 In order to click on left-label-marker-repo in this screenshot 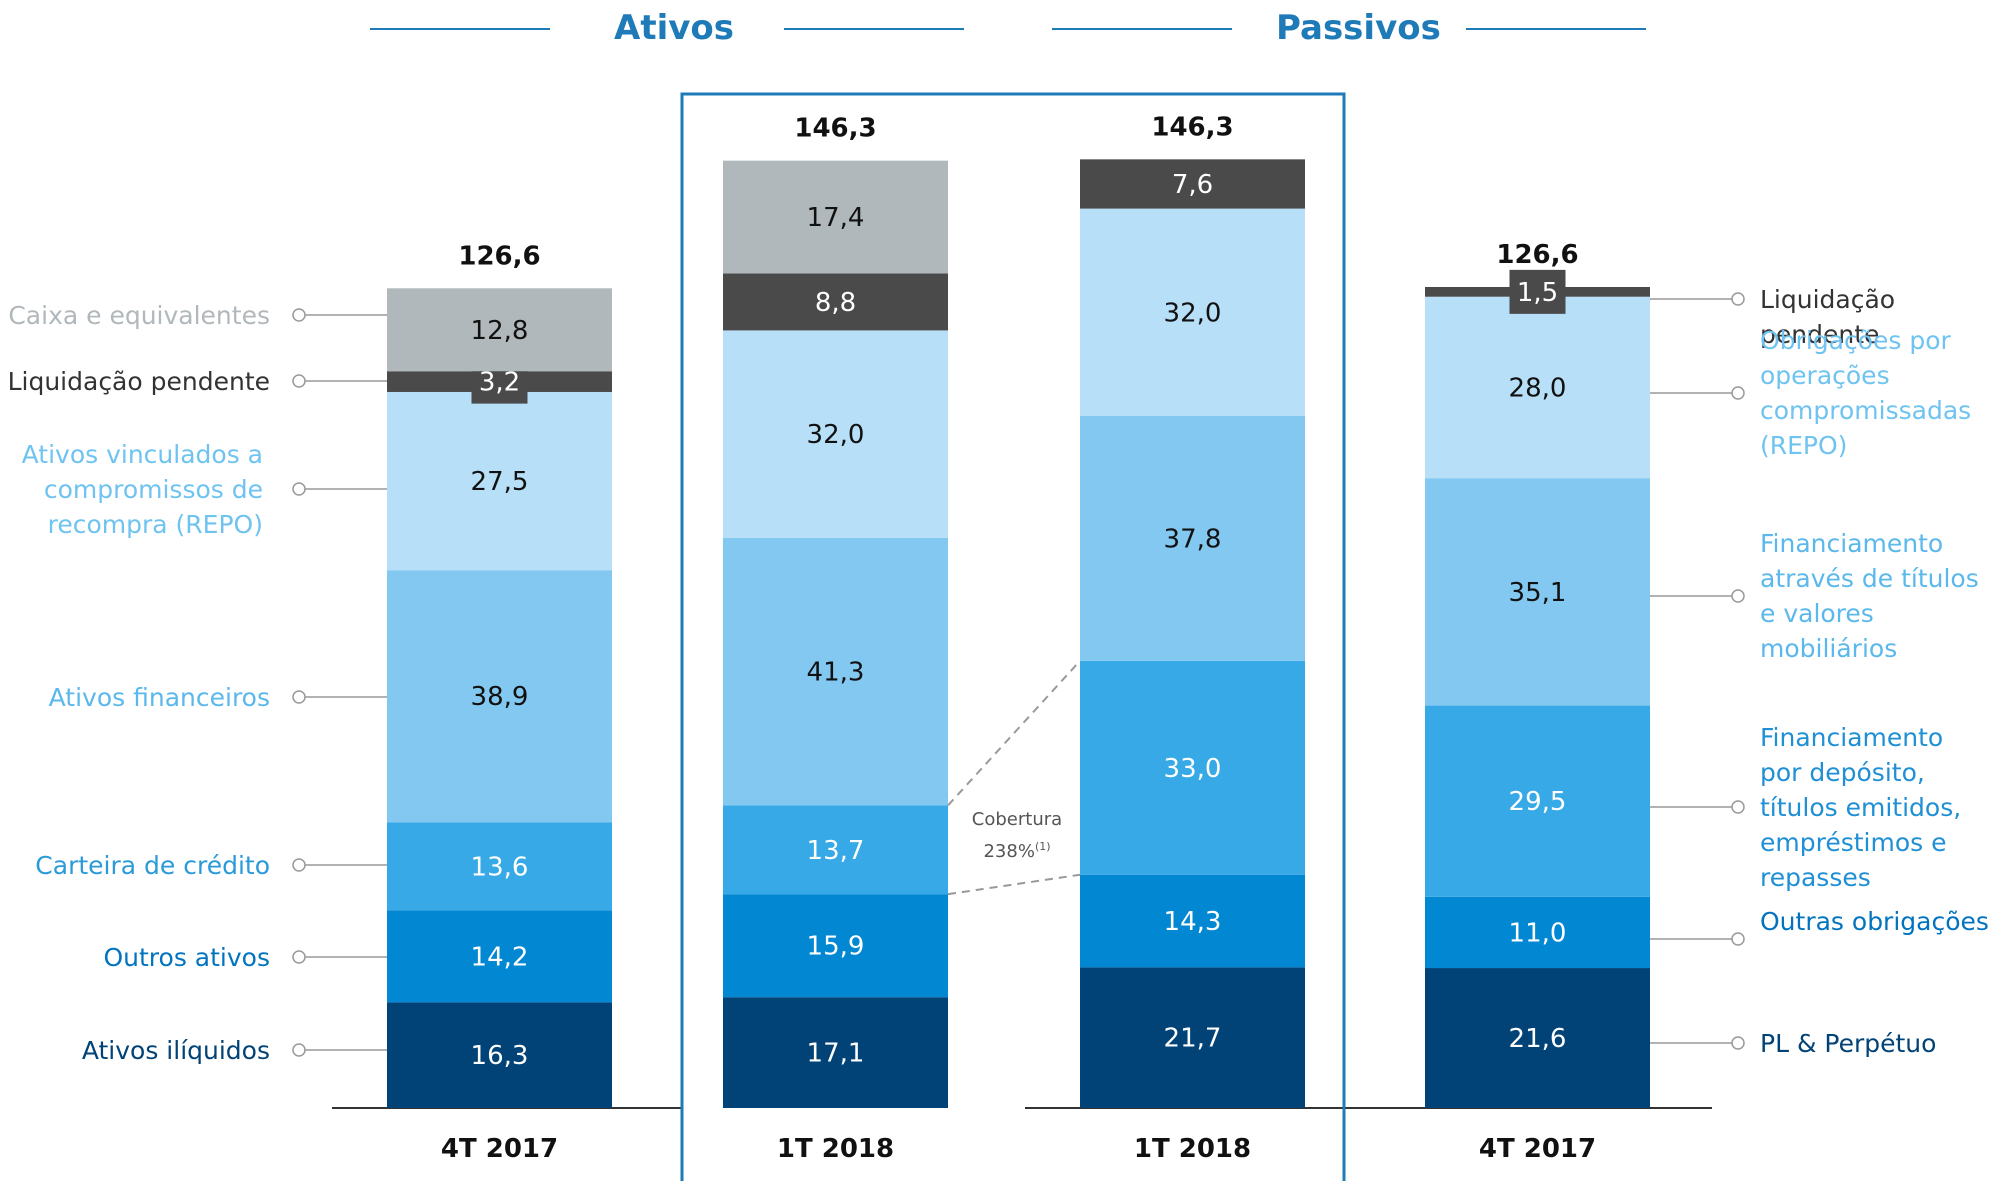, I will do `click(299, 489)`.